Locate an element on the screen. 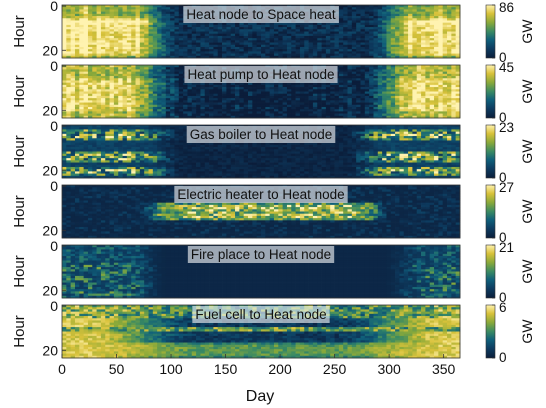 The height and width of the screenshot is (408, 546). colorbar-tick-label: 0 is located at coordinates (503, 117).